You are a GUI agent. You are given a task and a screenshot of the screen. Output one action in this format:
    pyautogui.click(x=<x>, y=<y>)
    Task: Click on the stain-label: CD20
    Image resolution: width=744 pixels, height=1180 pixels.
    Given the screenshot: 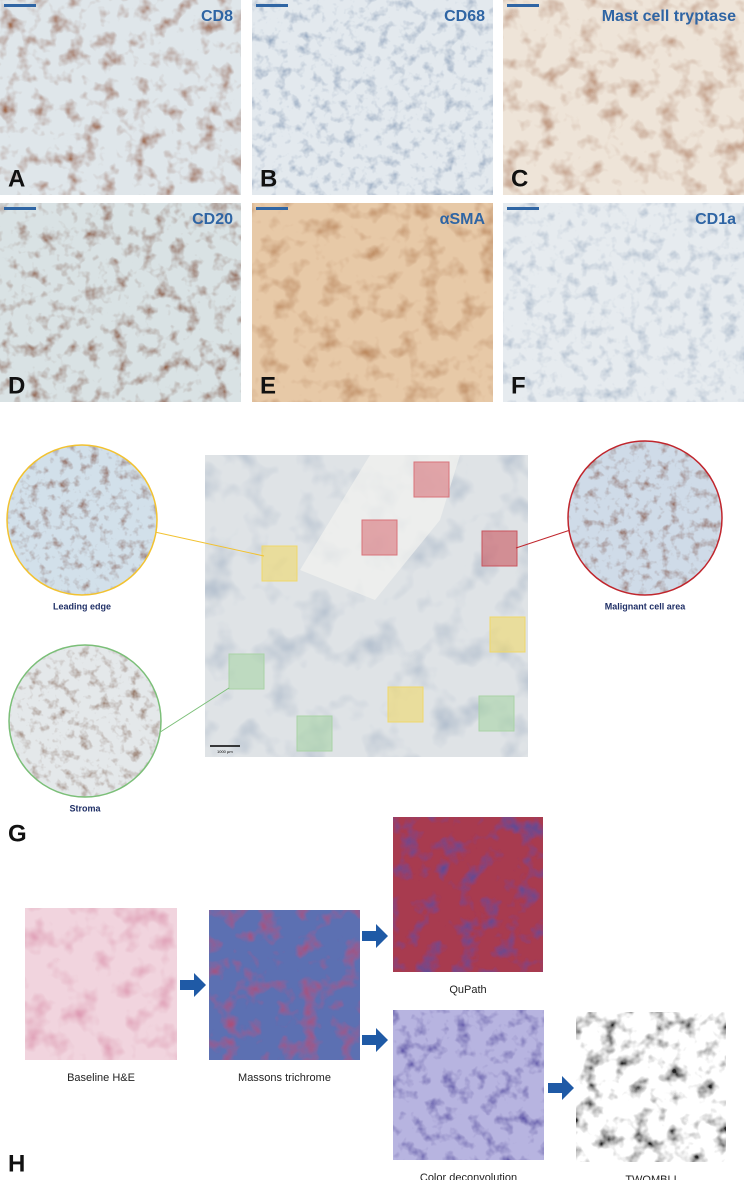 What is the action you would take?
    pyautogui.click(x=212, y=219)
    